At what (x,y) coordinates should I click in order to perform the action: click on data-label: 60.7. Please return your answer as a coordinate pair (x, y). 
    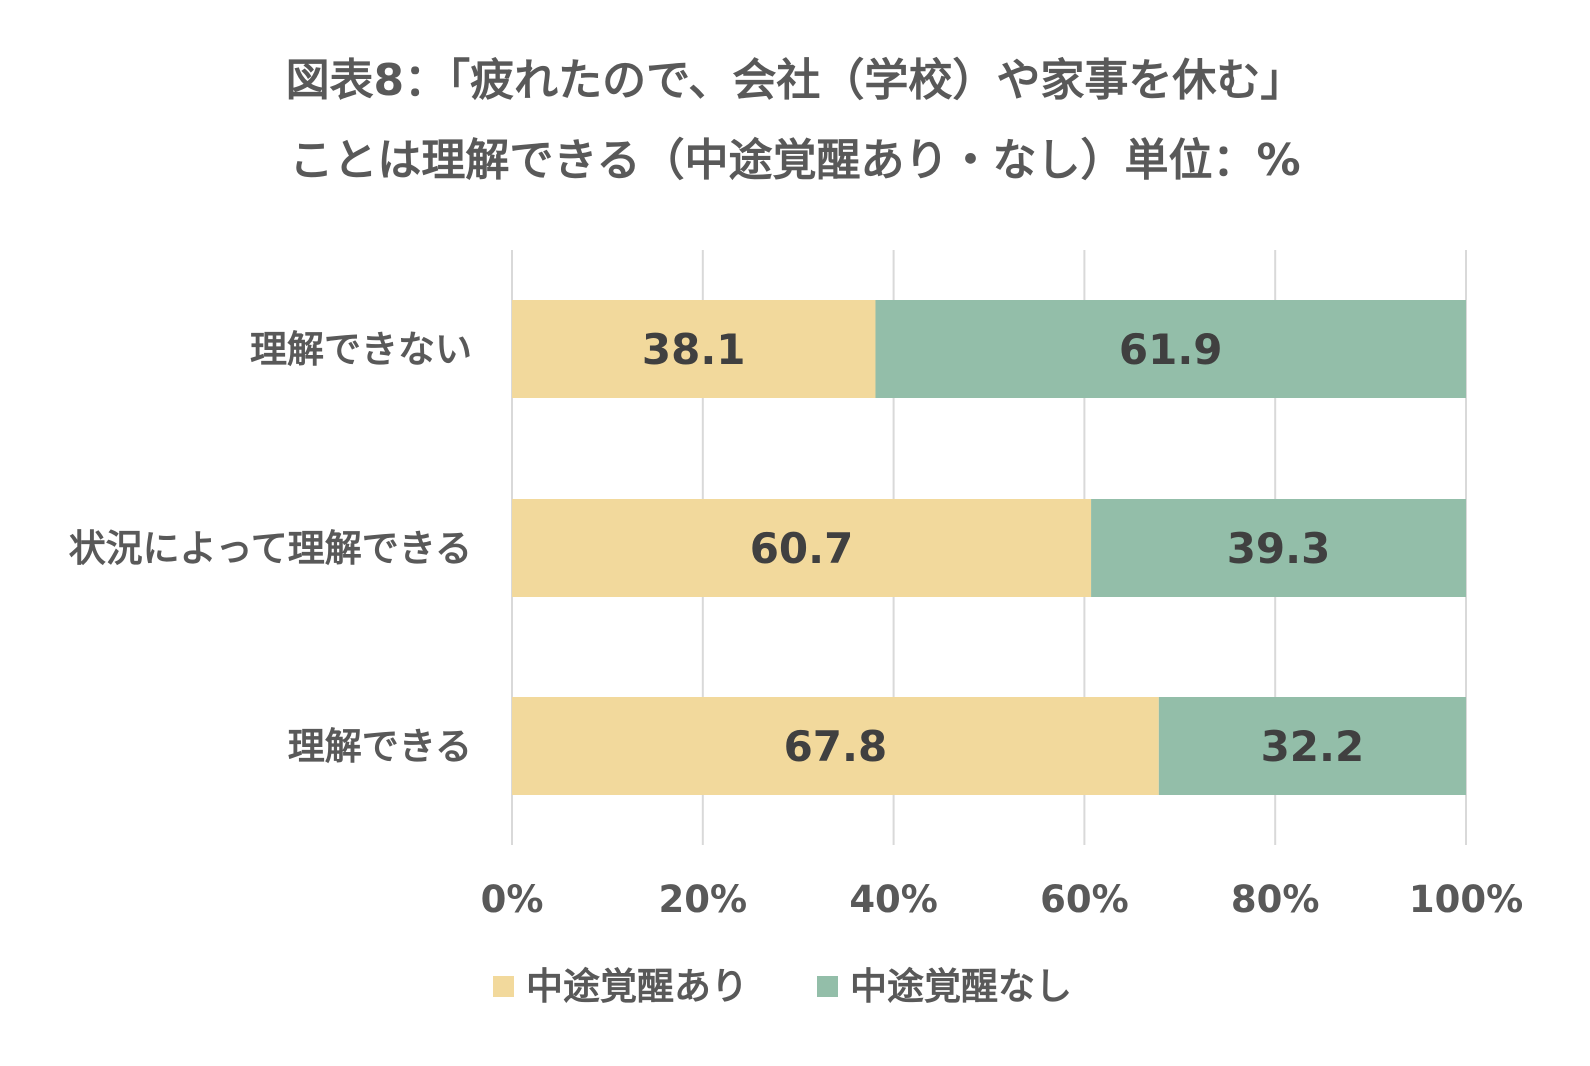
    Looking at the image, I should click on (802, 548).